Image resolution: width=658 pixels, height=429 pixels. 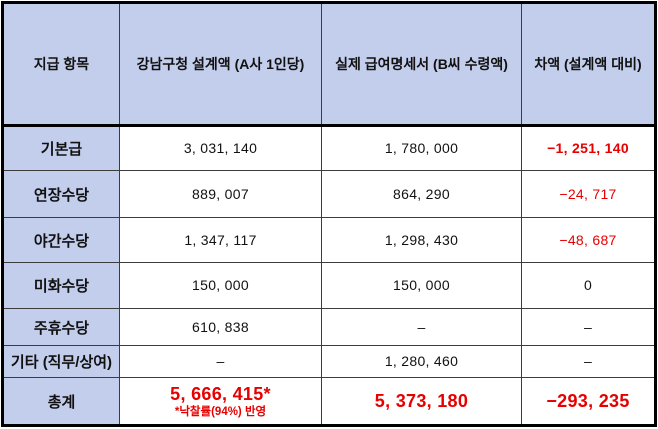 I want to click on amount-value: 610, 838, so click(x=220, y=326).